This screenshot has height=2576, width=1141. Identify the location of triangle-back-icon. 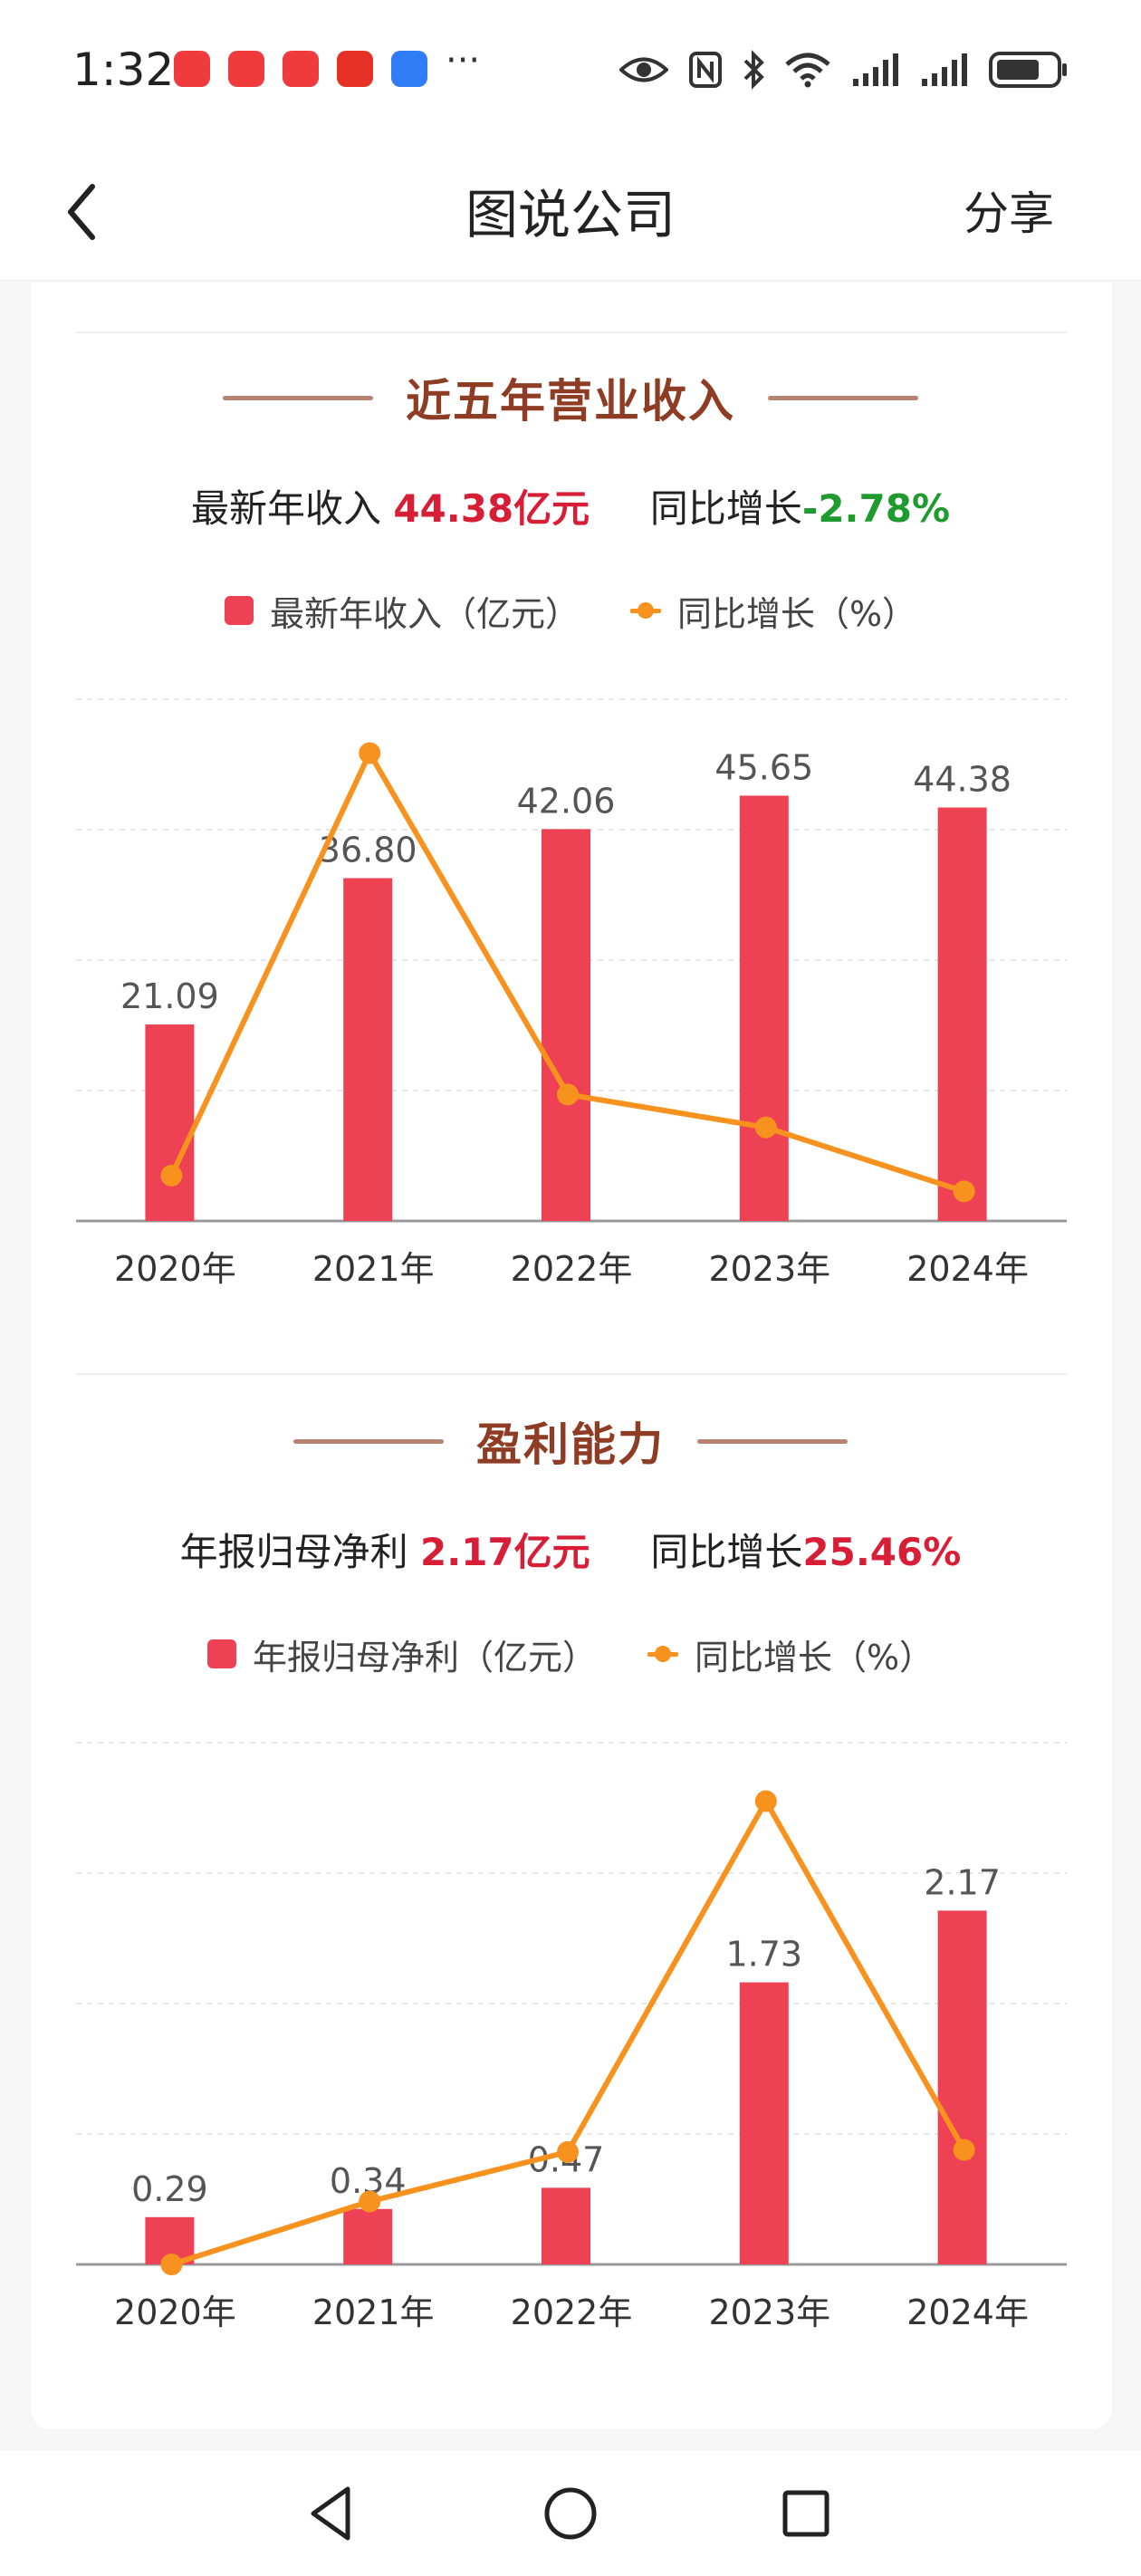
(330, 2513).